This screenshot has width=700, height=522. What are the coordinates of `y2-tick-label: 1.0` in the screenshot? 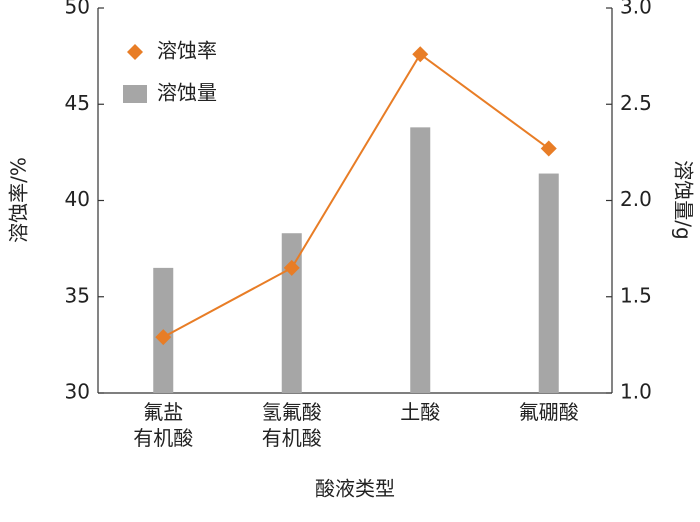 It's located at (636, 392).